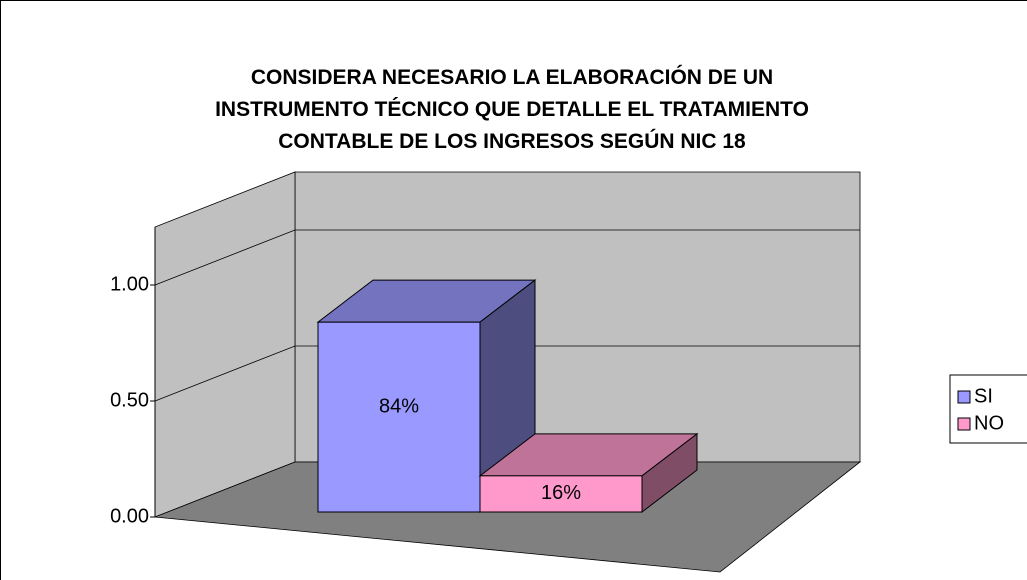 This screenshot has height=580, width=1027. Describe the element at coordinates (988, 409) in the screenshot. I see `legend-box` at that location.